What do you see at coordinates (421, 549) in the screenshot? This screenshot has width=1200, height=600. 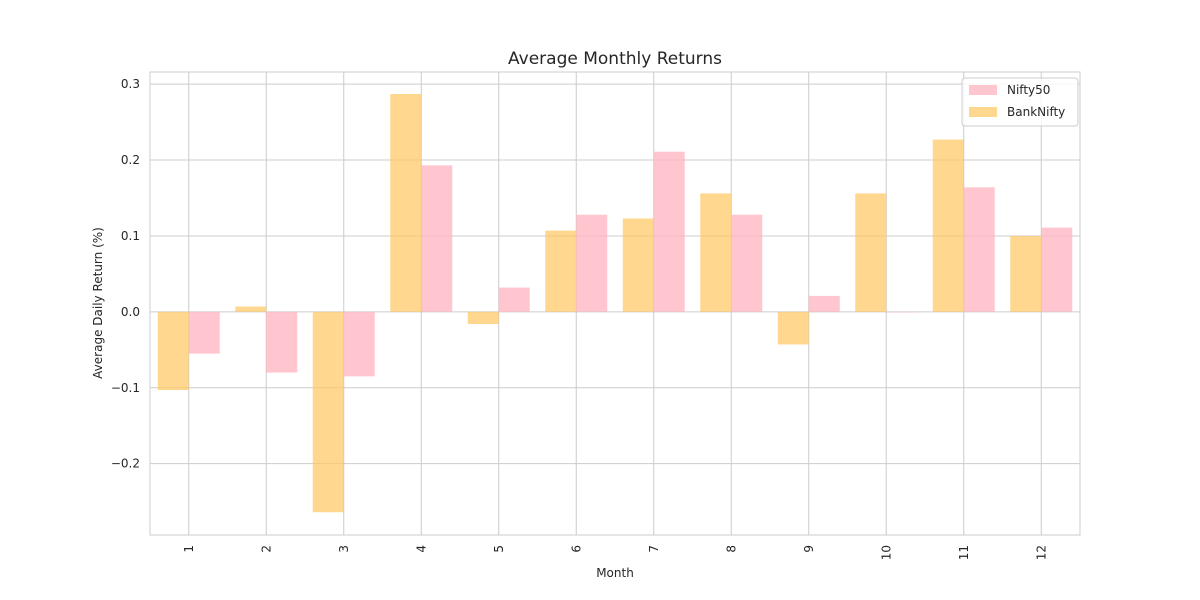 I see `x-tick-label: 4` at bounding box center [421, 549].